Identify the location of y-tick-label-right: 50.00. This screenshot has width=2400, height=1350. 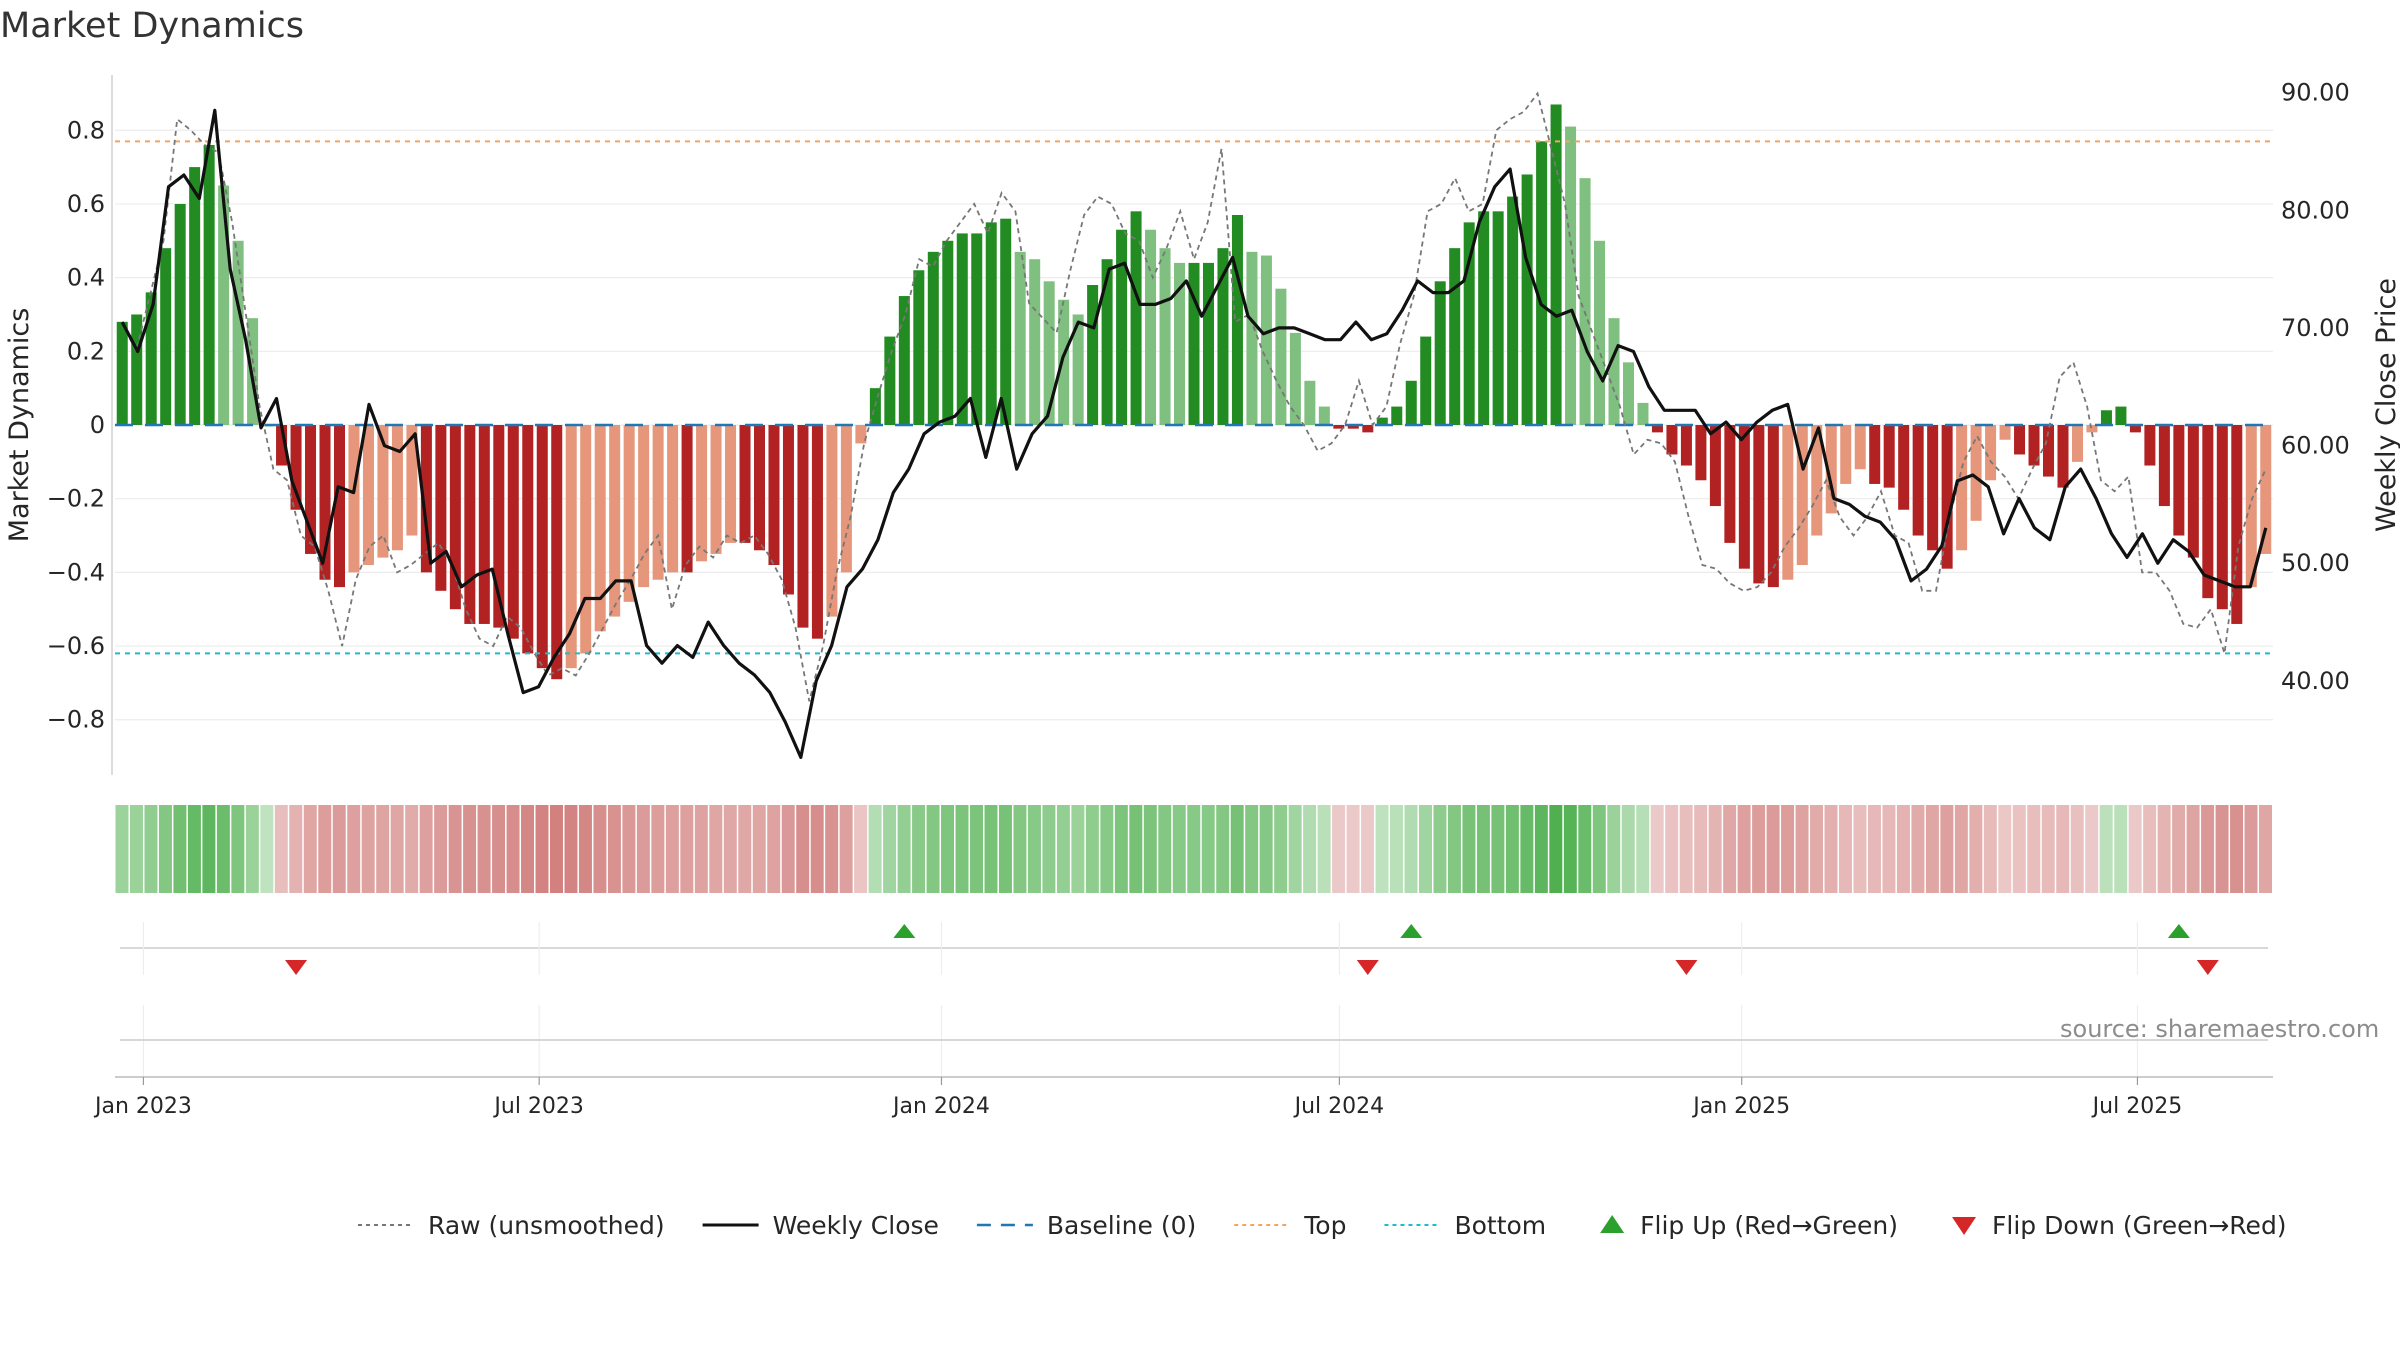
(2315, 563).